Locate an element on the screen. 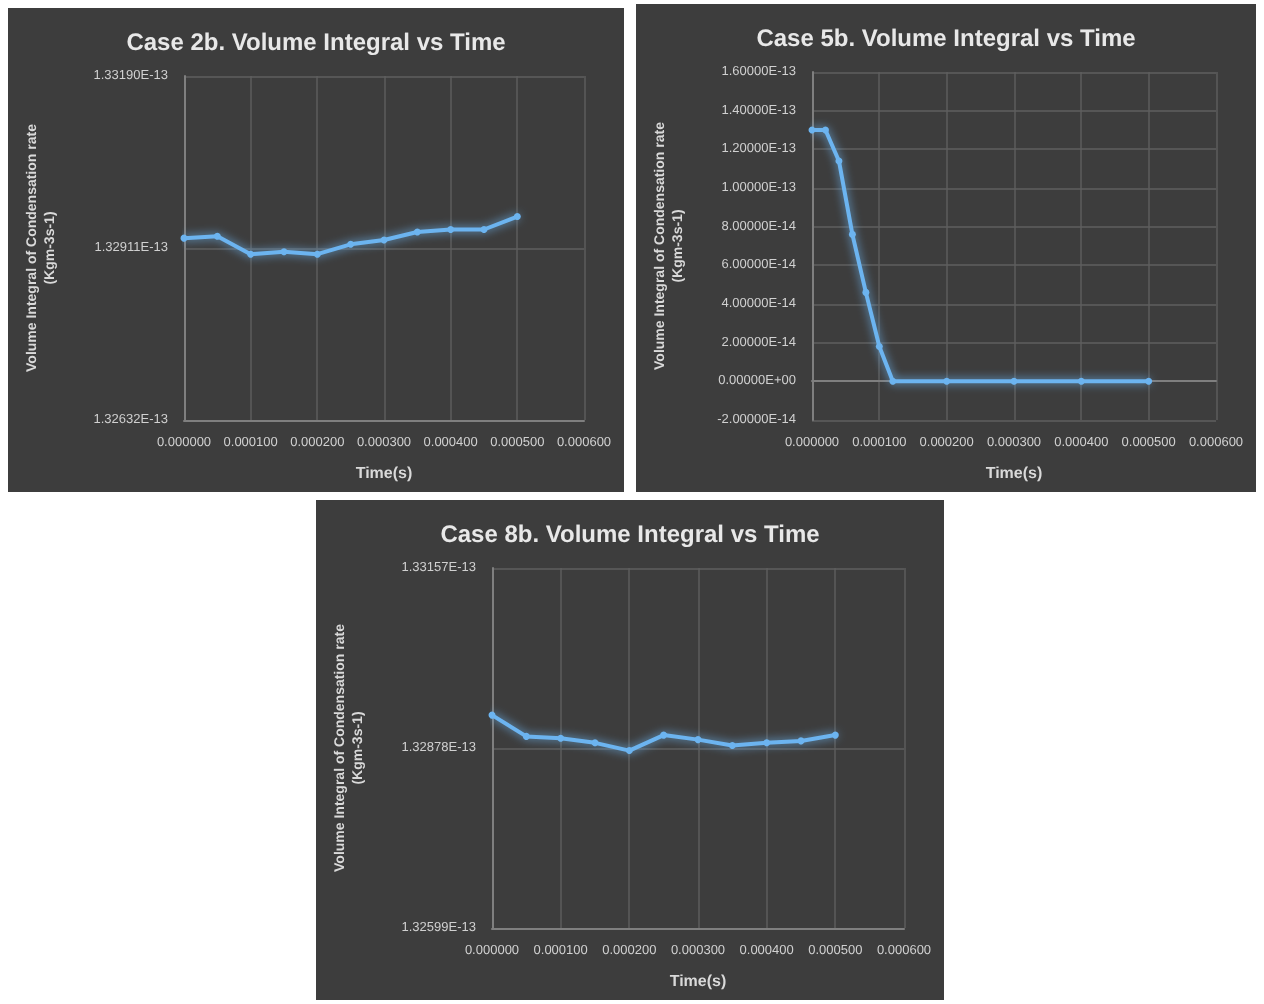 This screenshot has width=1264, height=1004. chart-title: Case 2b. Volume Integral vs Time is located at coordinates (316, 42).